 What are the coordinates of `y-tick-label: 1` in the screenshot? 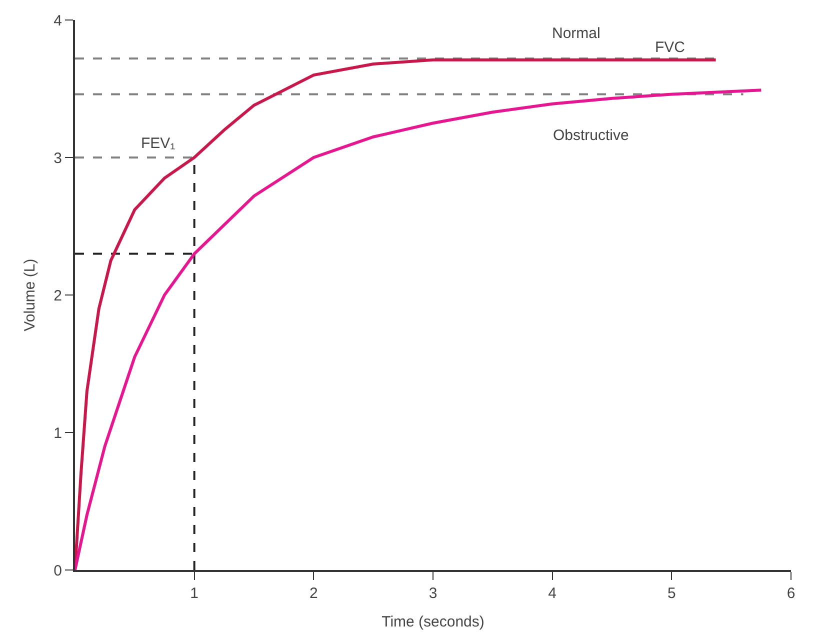 It's located at (58, 433).